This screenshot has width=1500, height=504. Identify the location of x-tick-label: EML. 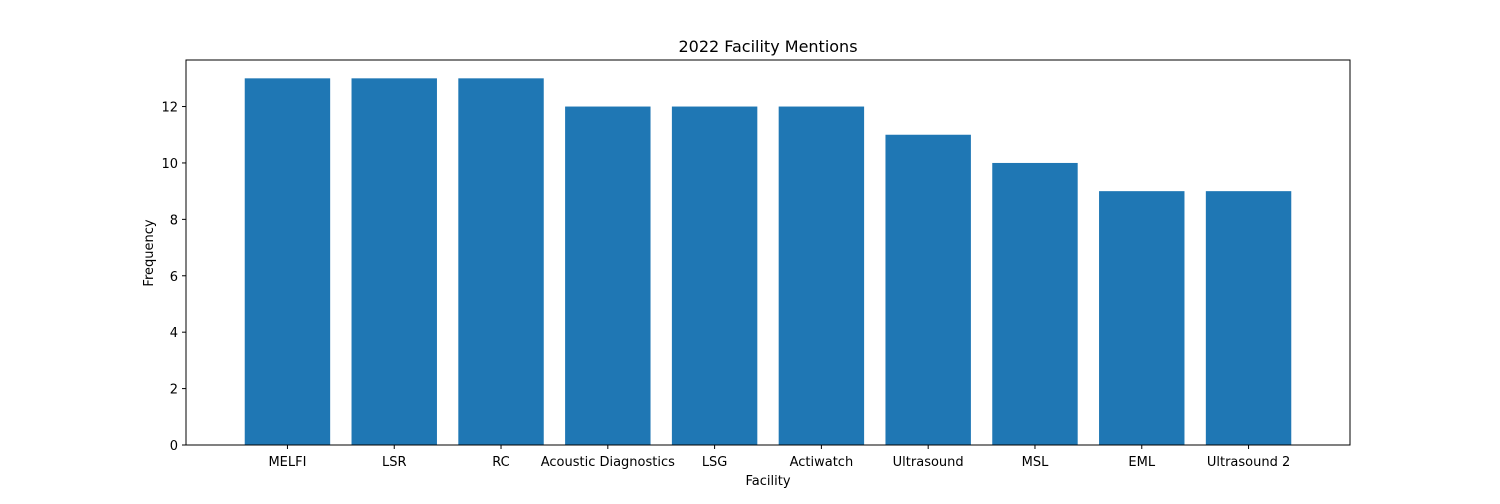
(1141, 462).